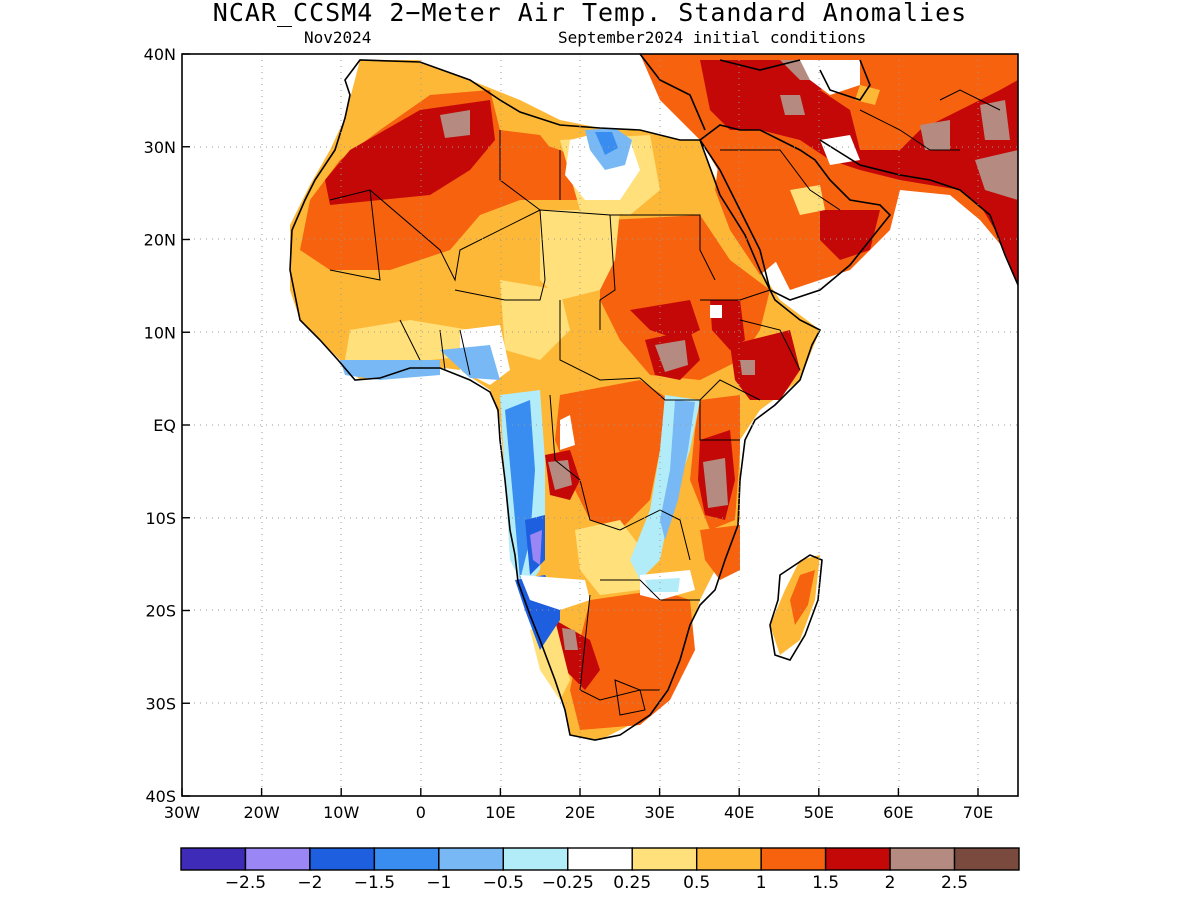 This screenshot has height=900, width=1200. I want to click on colorbar-tick-label: 0.25, so click(632, 883).